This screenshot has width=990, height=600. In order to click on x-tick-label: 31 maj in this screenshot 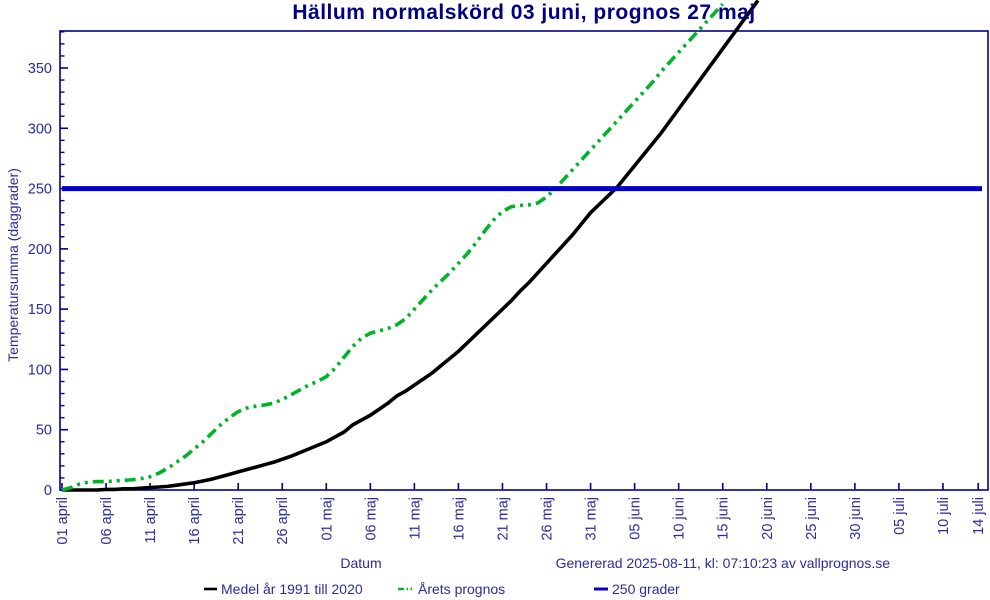, I will do `click(592, 519)`.